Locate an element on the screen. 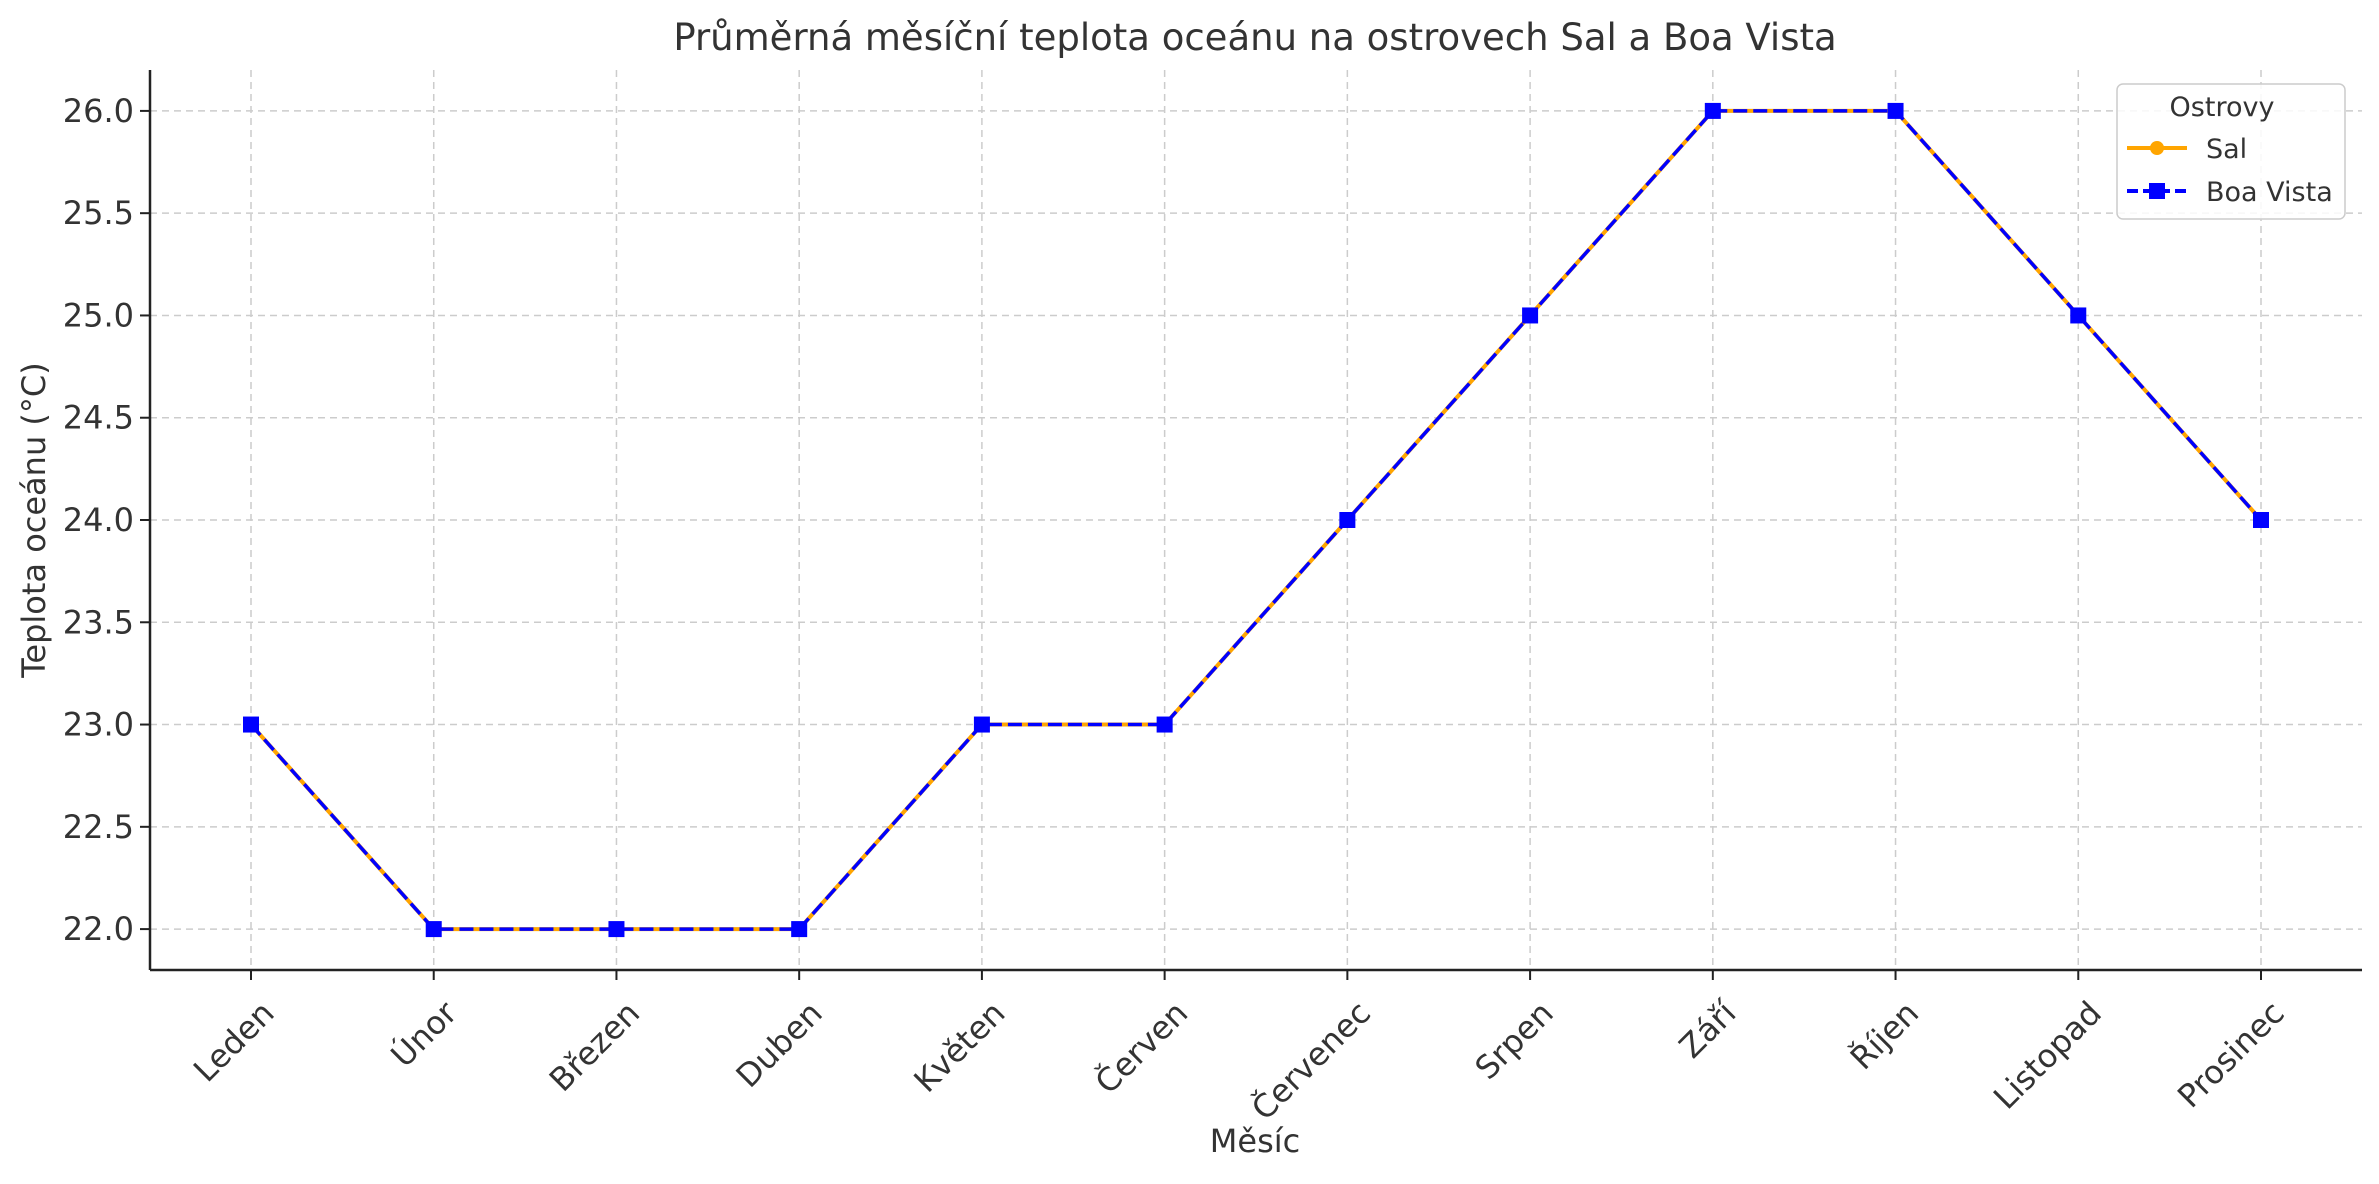 This screenshot has width=2379, height=1184. legend-title: Ostrovy is located at coordinates (2222, 107).